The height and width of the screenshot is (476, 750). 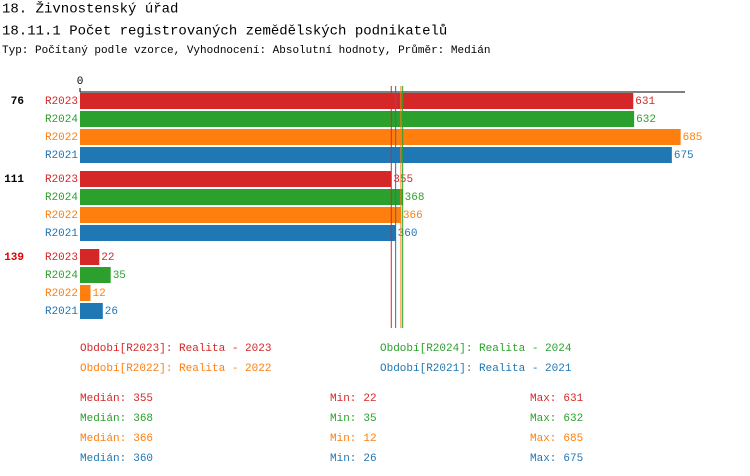 What do you see at coordinates (369, 439) in the screenshot?
I see `stat-value: 12` at bounding box center [369, 439].